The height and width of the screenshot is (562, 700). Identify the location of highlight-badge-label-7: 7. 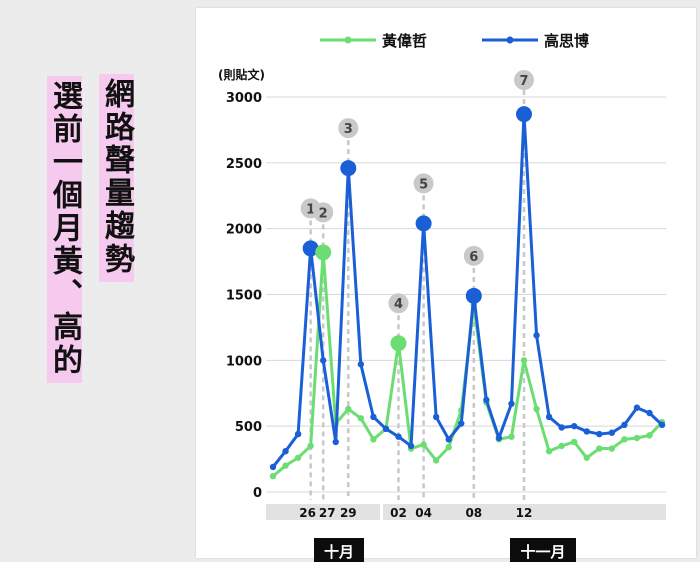
(523, 81).